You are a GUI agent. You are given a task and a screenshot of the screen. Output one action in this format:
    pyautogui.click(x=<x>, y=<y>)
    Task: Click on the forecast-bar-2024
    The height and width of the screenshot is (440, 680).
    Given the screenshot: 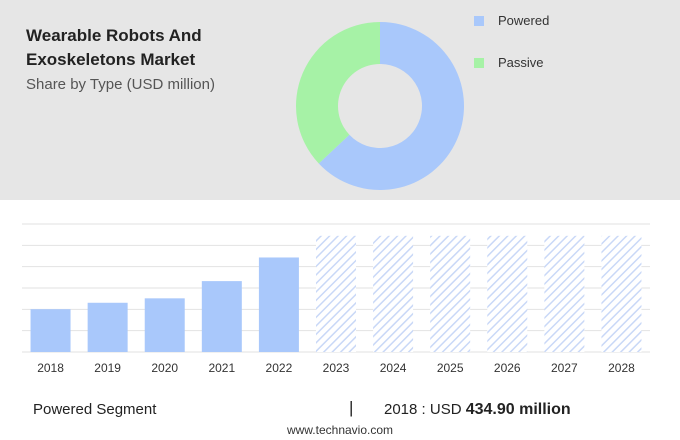 What is the action you would take?
    pyautogui.click(x=393, y=293)
    